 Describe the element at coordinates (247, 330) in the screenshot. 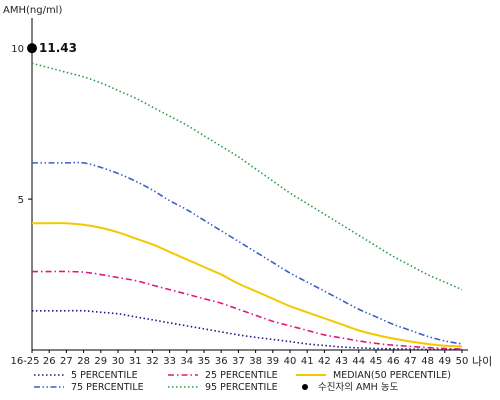

I see `series-line-5-percentile` at that location.